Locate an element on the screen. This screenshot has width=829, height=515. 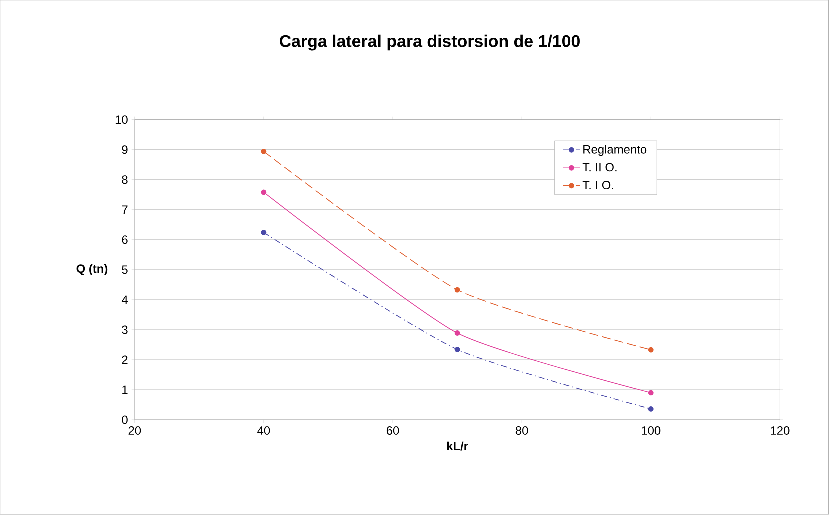
x-axis-title: kL/r is located at coordinates (457, 446).